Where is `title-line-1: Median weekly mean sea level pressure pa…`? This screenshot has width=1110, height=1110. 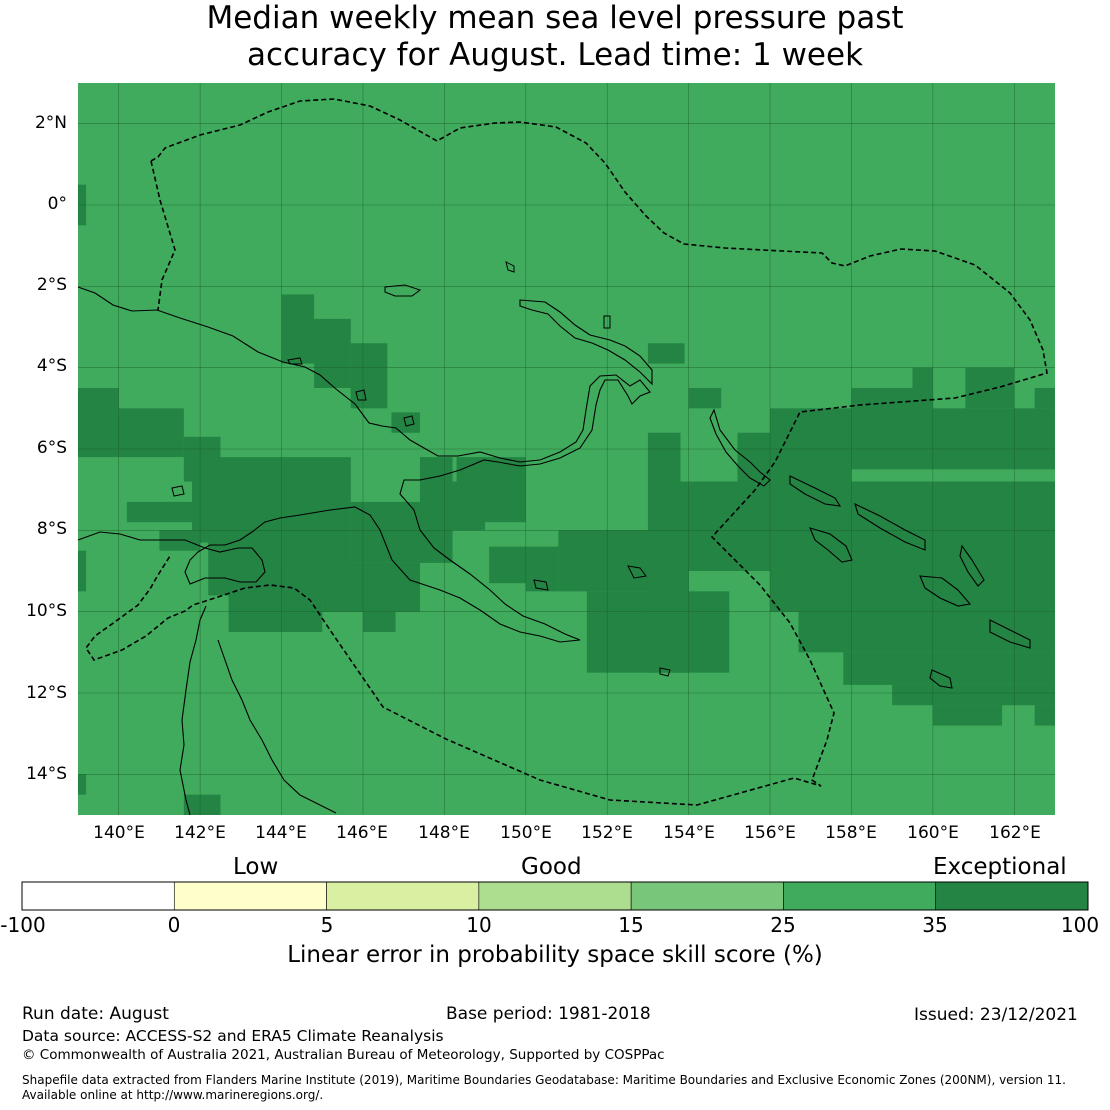 title-line-1: Median weekly mean sea level pressure pa… is located at coordinates (555, 18).